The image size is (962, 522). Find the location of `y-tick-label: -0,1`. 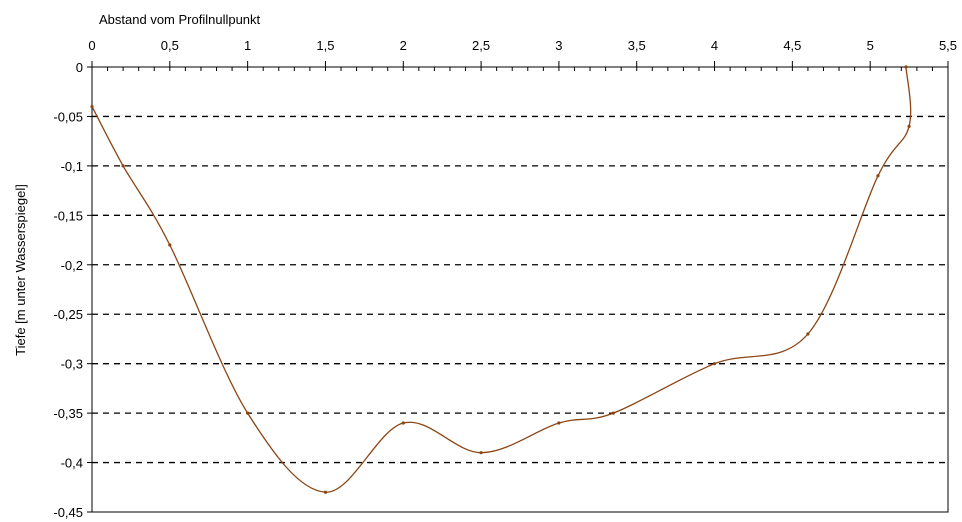

y-tick-label: -0,1 is located at coordinates (72, 166).